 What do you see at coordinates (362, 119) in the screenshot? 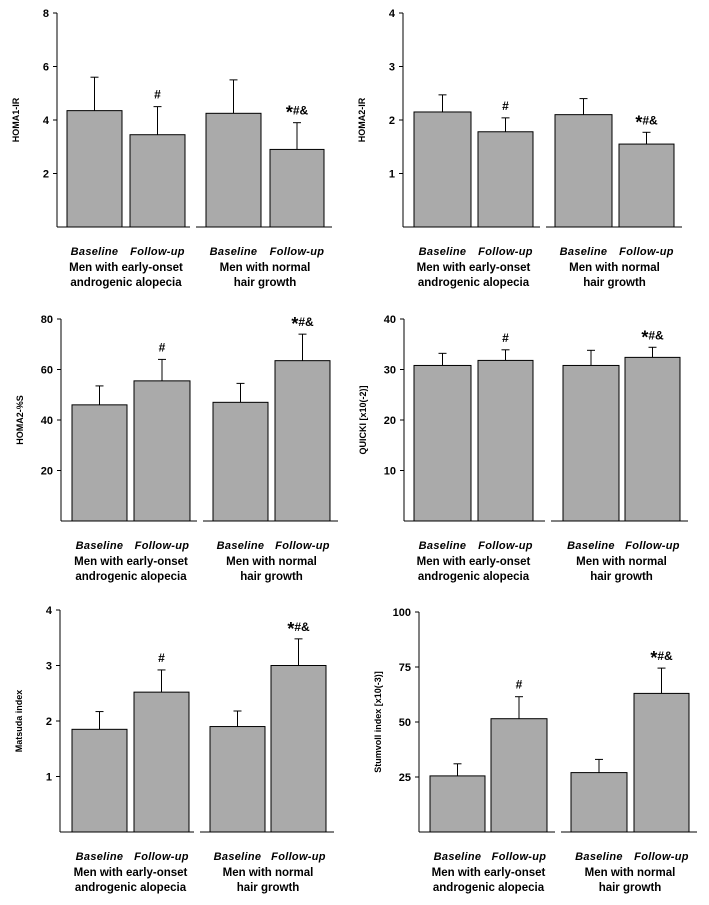
I see `y-axis-label: HOMA2-IR` at bounding box center [362, 119].